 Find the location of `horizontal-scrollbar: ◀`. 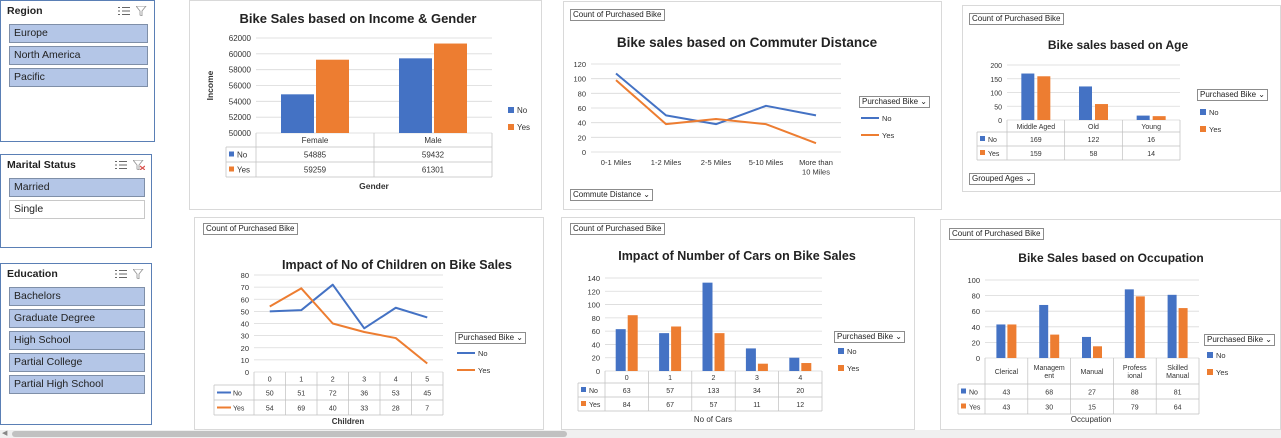

horizontal-scrollbar: ◀ is located at coordinates (640, 434).